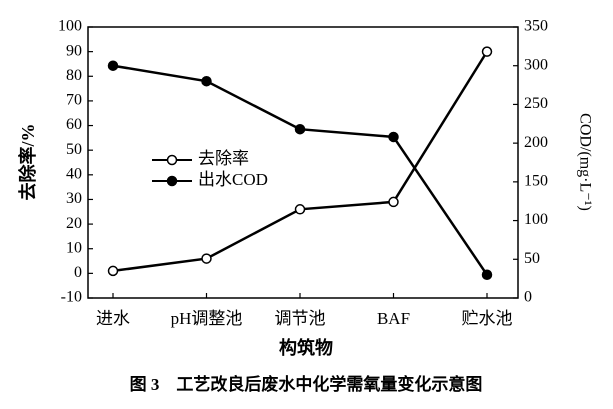  What do you see at coordinates (487, 318) in the screenshot?
I see `x-tick-label: 贮水池` at bounding box center [487, 318].